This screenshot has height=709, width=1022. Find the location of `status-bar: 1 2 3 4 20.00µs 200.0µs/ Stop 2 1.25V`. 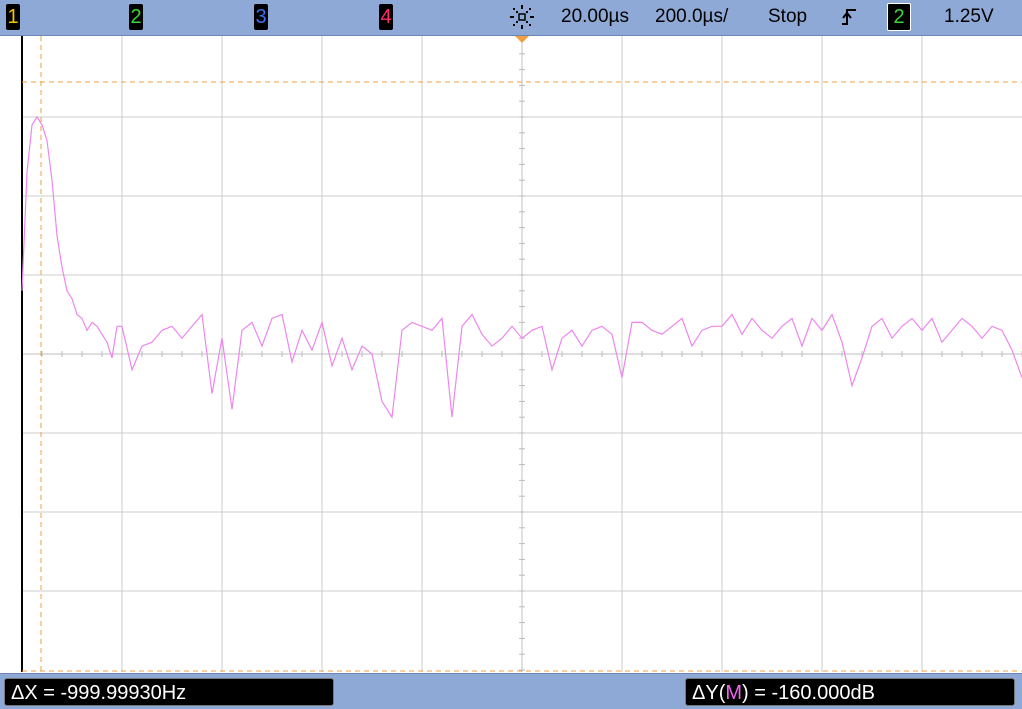

status-bar: 1 2 3 4 20.00µs 200.0µs/ Stop 2 1.25V is located at coordinates (511, 18).